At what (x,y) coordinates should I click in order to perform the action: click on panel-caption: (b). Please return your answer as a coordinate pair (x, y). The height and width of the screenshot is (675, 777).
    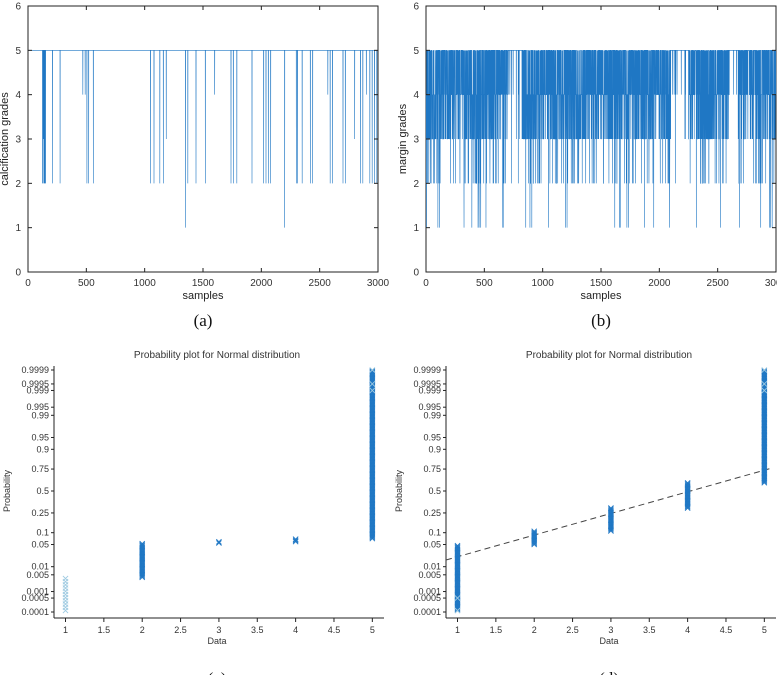
    Looking at the image, I should click on (601, 320).